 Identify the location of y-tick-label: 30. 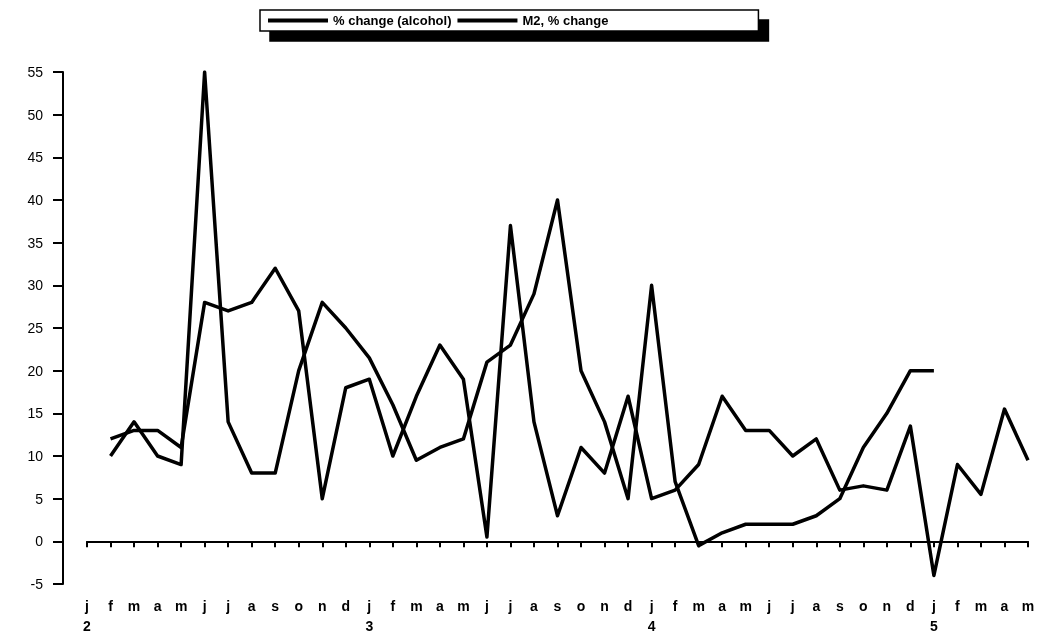
(35, 285).